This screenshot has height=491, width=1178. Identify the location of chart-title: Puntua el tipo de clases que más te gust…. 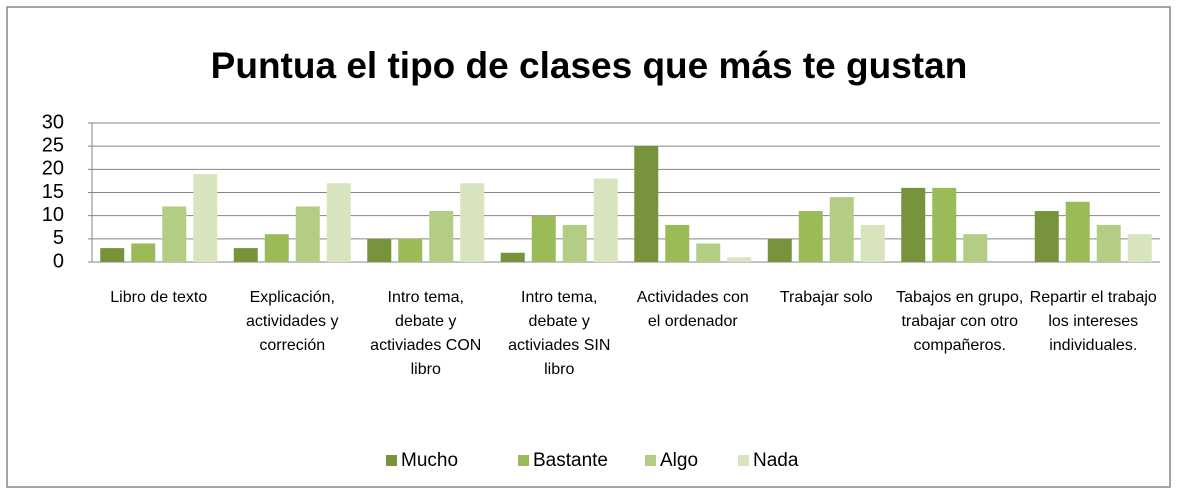
(589, 65).